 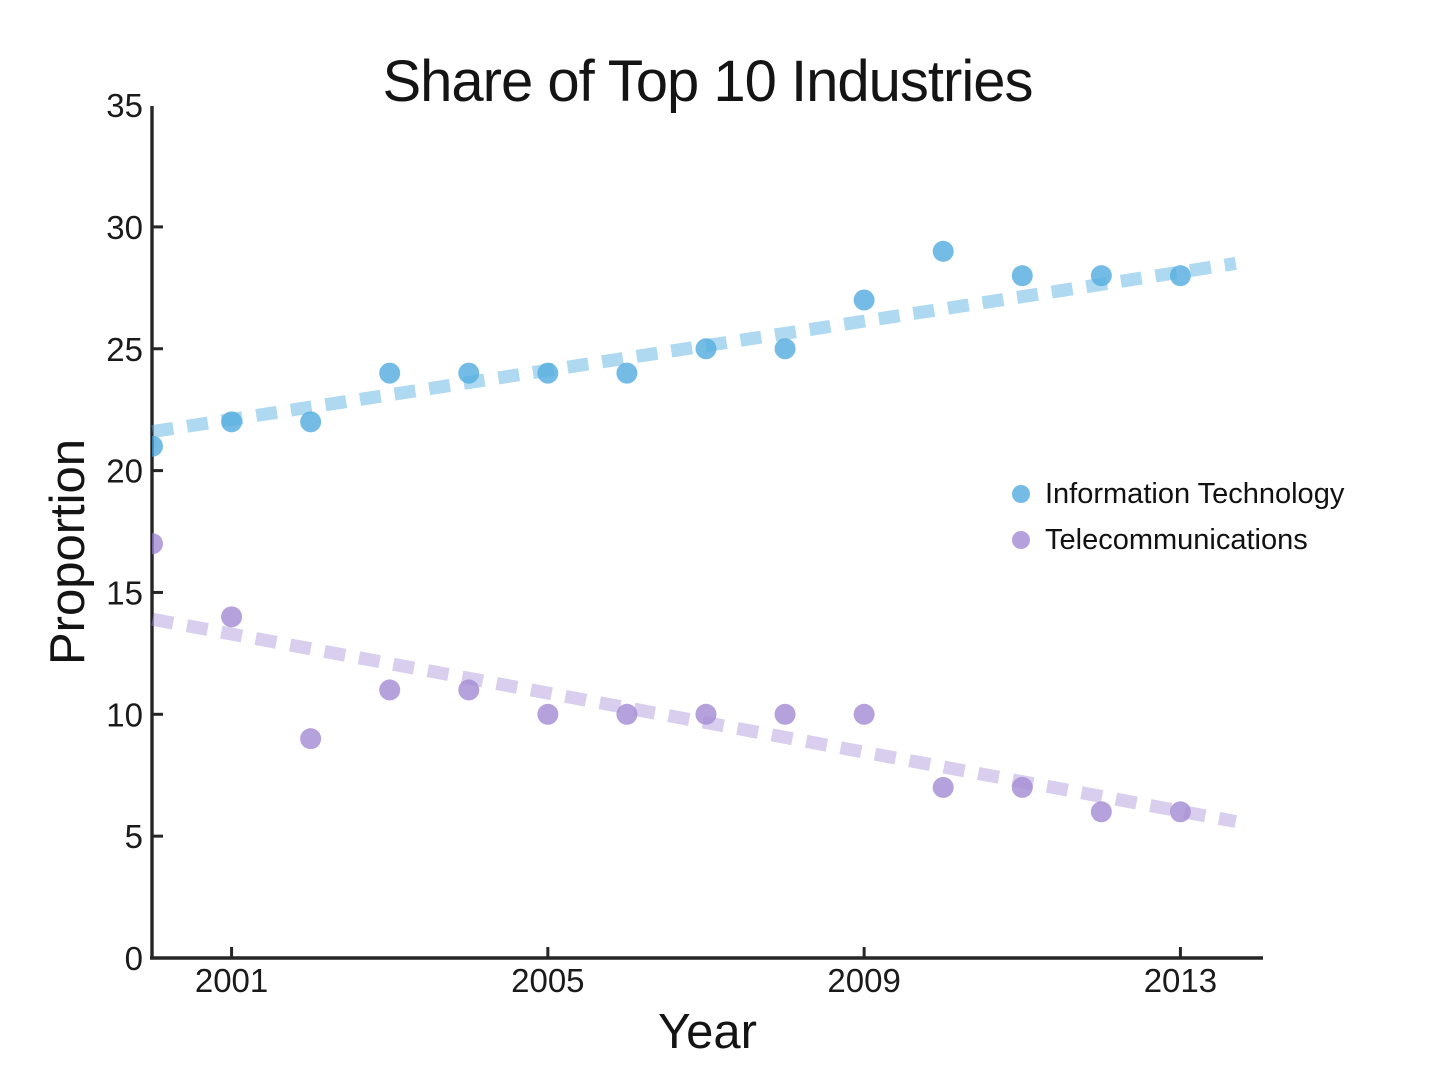 What do you see at coordinates (707, 81) in the screenshot?
I see `chart-title: Share of Top 10 Industries` at bounding box center [707, 81].